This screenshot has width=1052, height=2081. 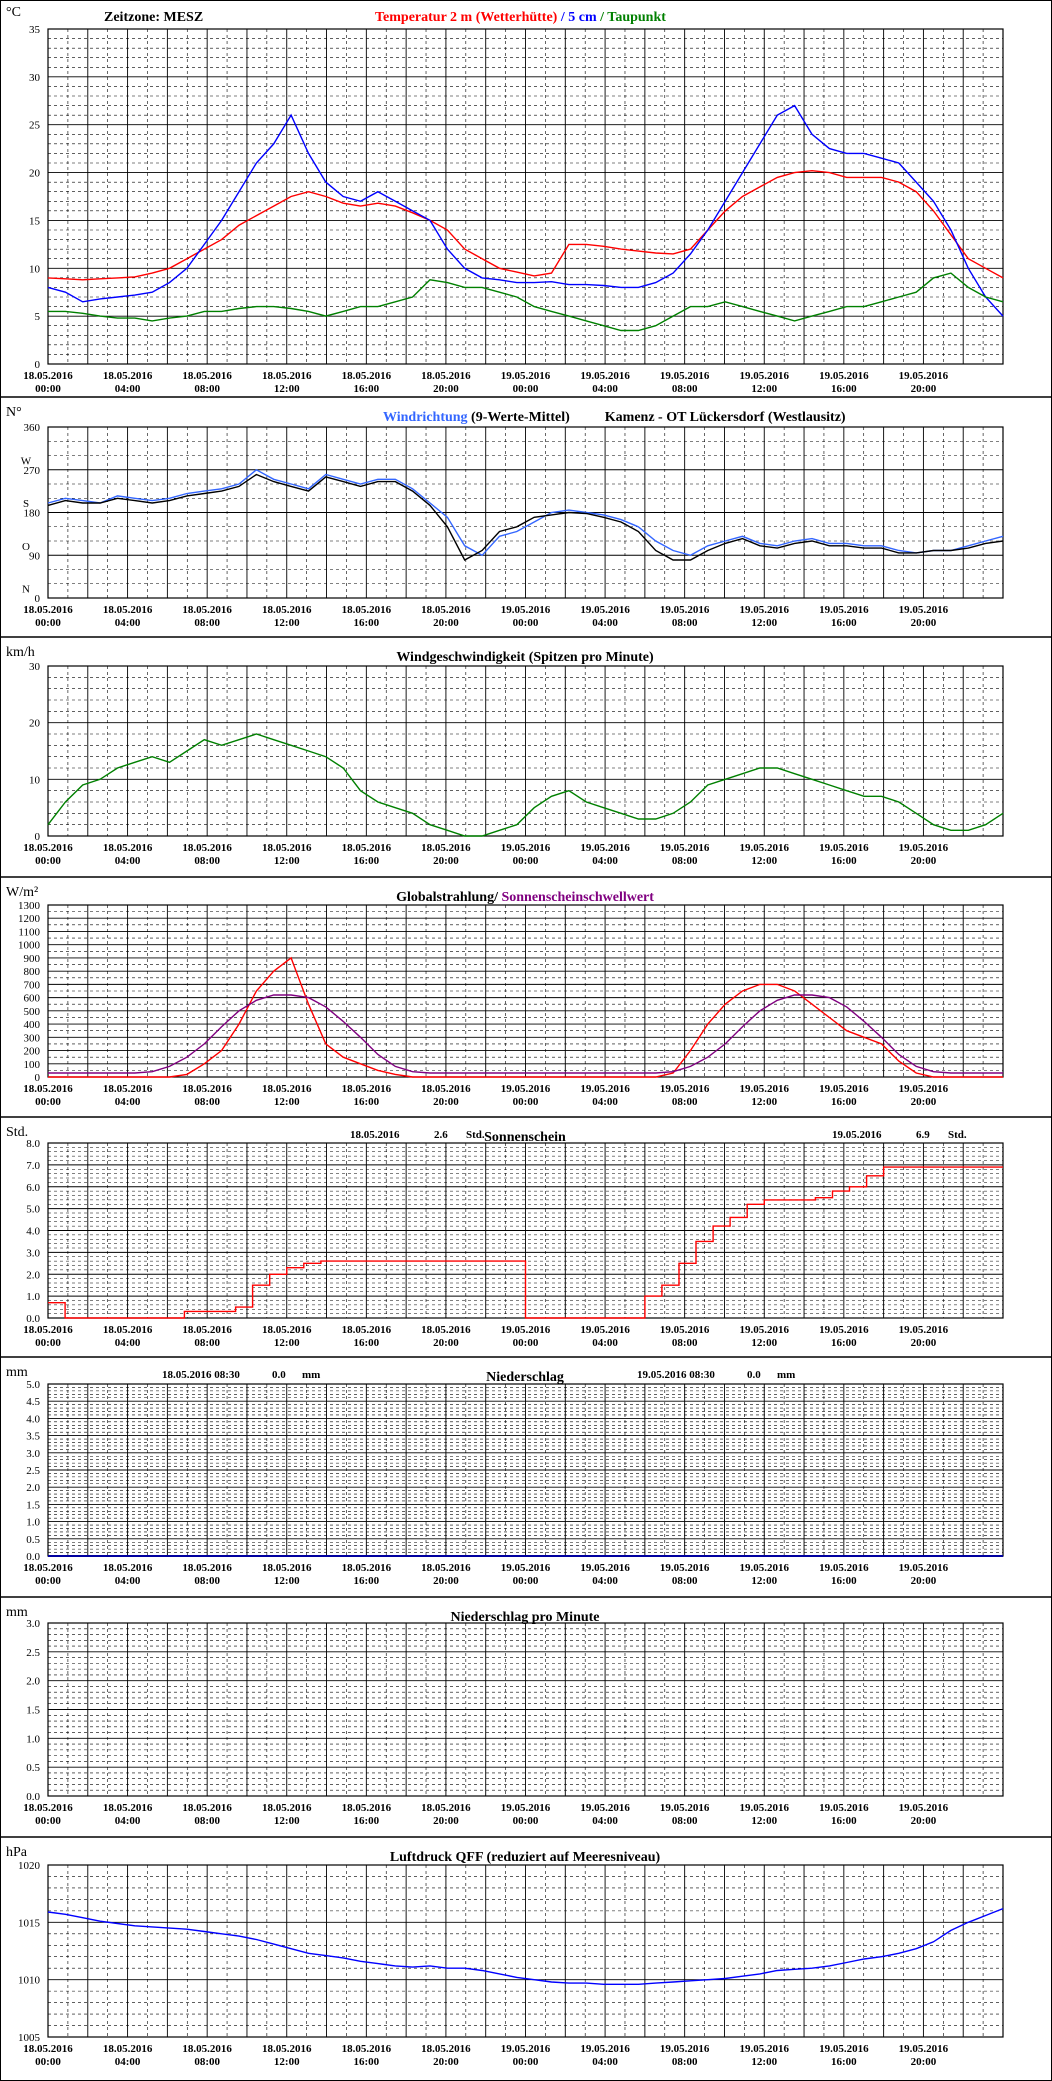 What do you see at coordinates (582, 17) in the screenshot?
I see `title-part: 5 cm` at bounding box center [582, 17].